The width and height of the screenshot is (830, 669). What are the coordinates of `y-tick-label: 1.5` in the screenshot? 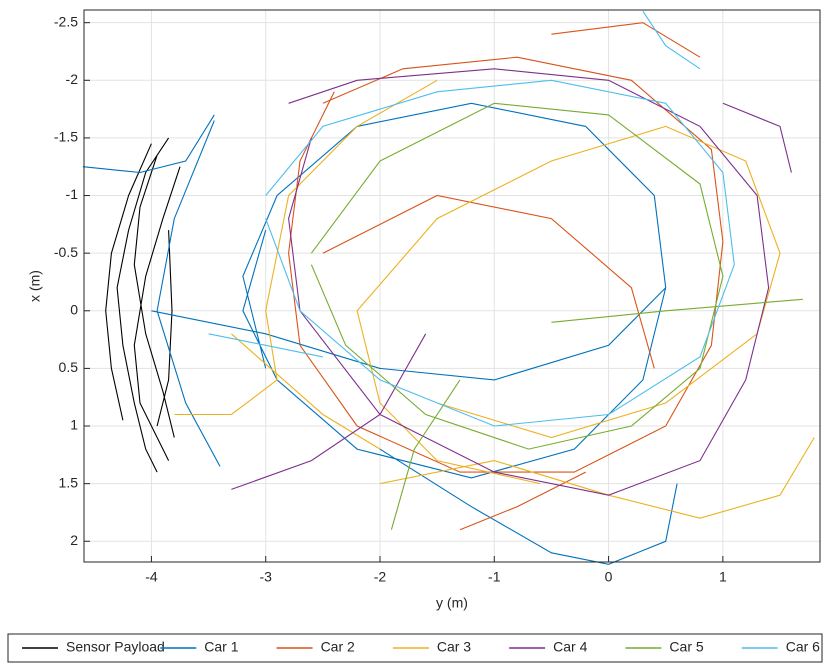 It's located at (69, 482).